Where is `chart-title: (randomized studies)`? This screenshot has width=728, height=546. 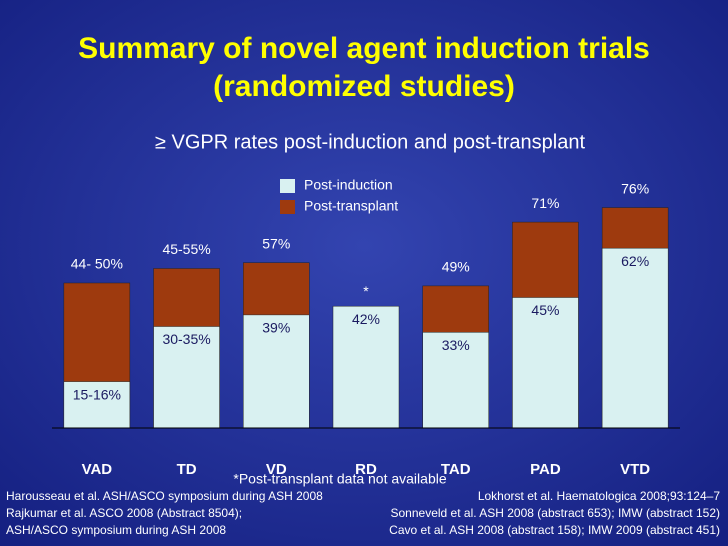
chart-title: (randomized studies) is located at coordinates (364, 86).